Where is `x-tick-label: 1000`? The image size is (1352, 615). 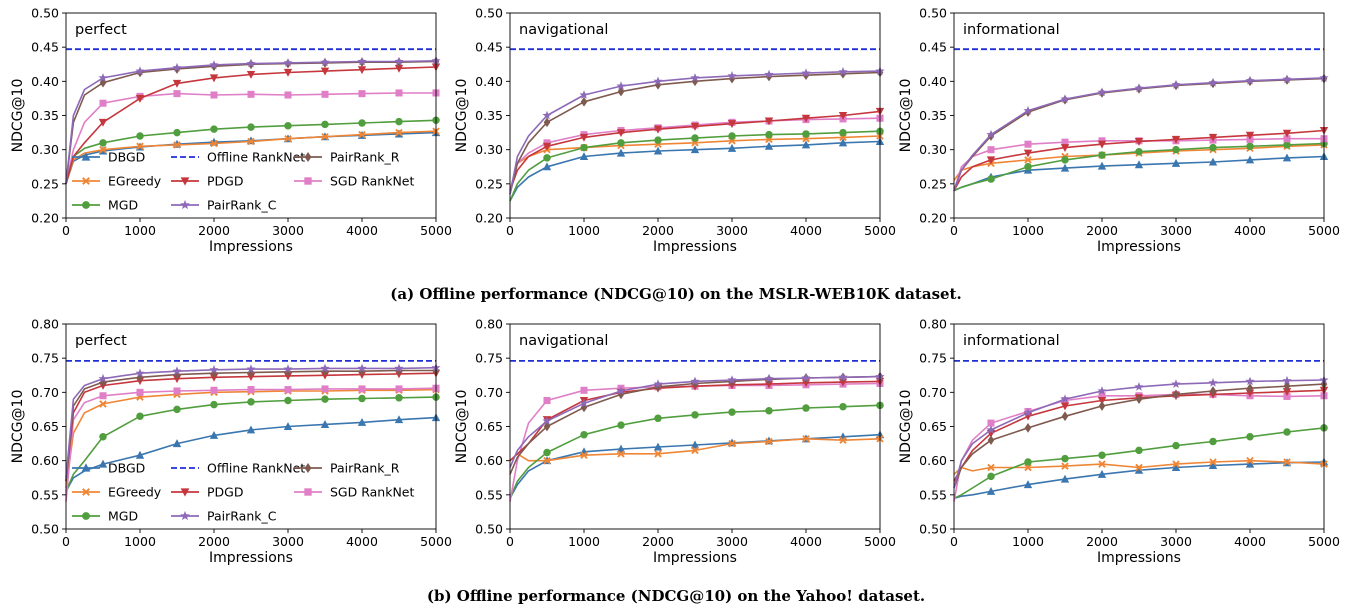 x-tick-label: 1000 is located at coordinates (584, 230).